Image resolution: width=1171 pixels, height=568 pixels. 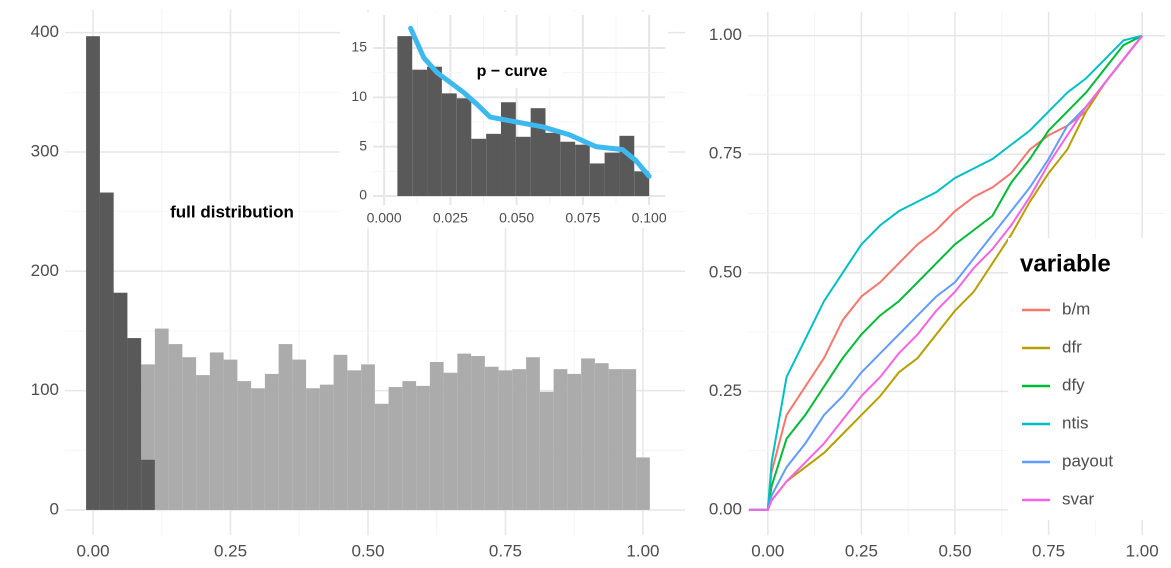 I want to click on title-background, so click(x=512, y=72).